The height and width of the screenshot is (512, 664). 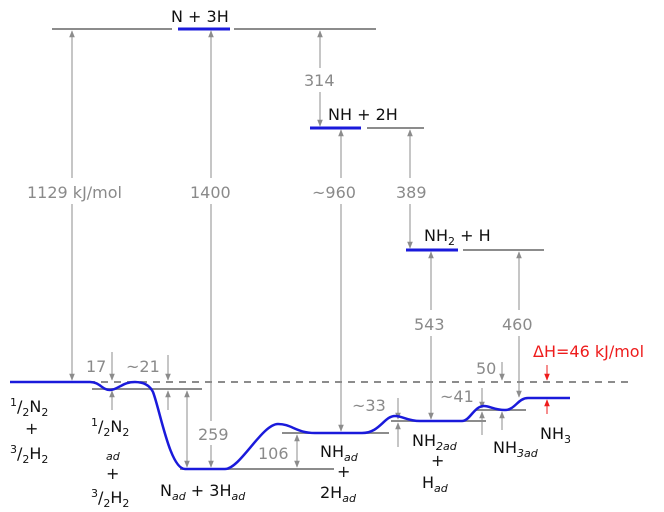 What do you see at coordinates (369, 405) in the screenshot?
I see `label-33: ~33` at bounding box center [369, 405].